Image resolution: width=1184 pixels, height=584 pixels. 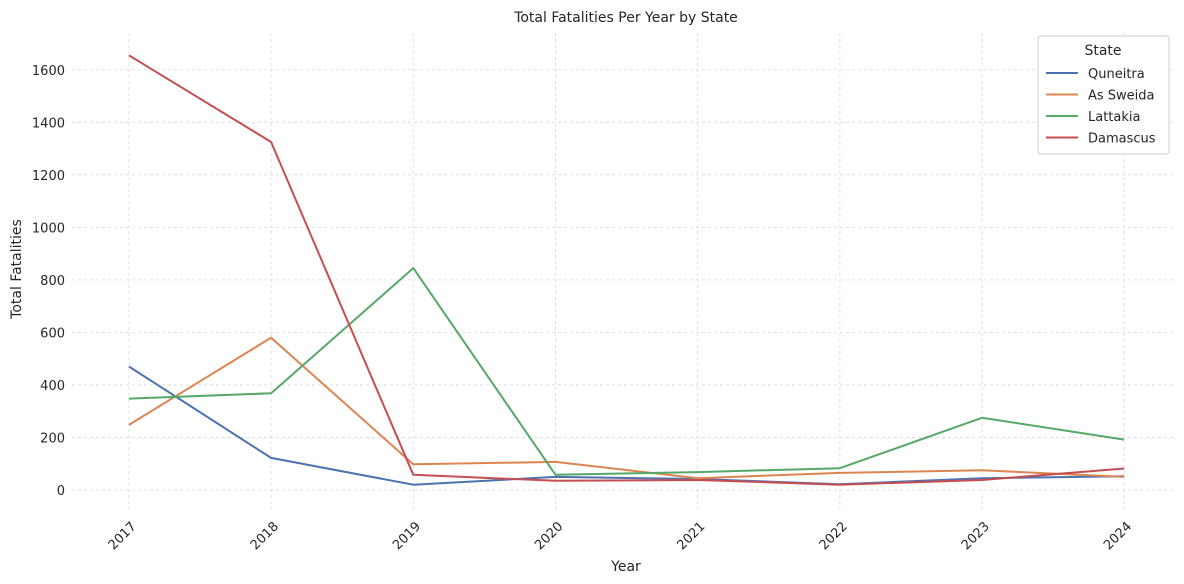 What do you see at coordinates (61, 491) in the screenshot?
I see `y-tick-label: 0` at bounding box center [61, 491].